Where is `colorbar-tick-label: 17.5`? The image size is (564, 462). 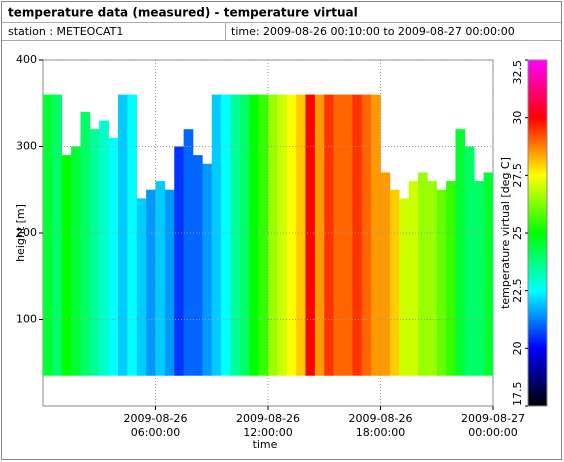 colorbar-tick-label: 17.5 is located at coordinates (517, 394).